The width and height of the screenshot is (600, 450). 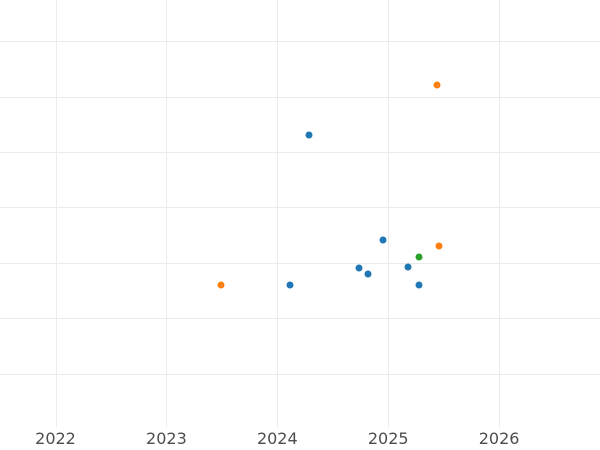 I want to click on x-tick-label: 2023, so click(x=166, y=438).